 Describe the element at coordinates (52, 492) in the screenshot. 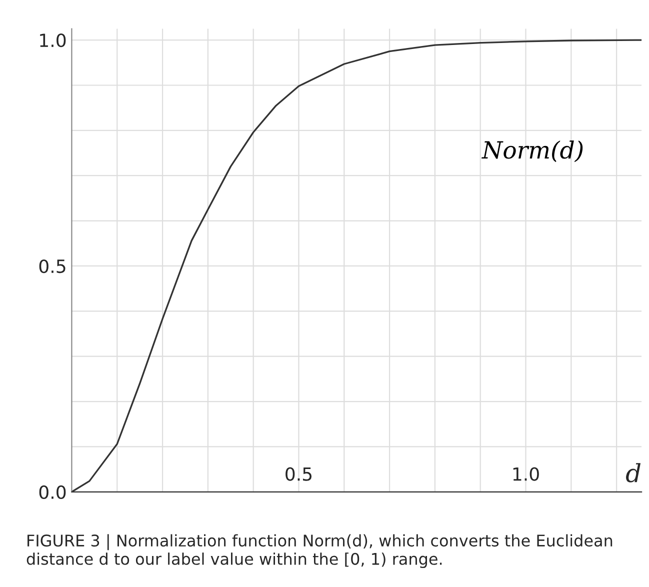

I see `y-tick-label: 0.0` at that location.